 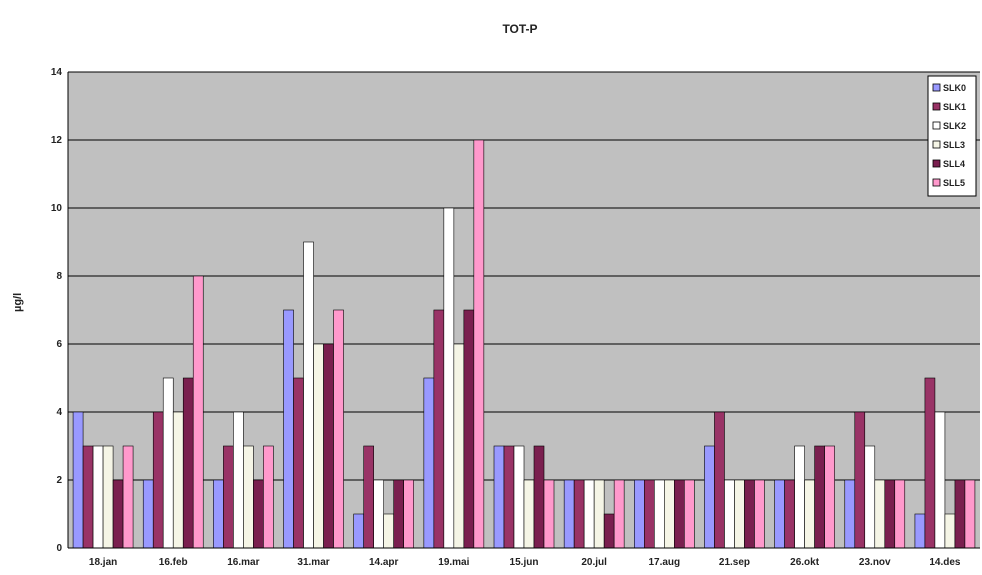 What do you see at coordinates (103, 562) in the screenshot?
I see `x-tick-label: 18.jan` at bounding box center [103, 562].